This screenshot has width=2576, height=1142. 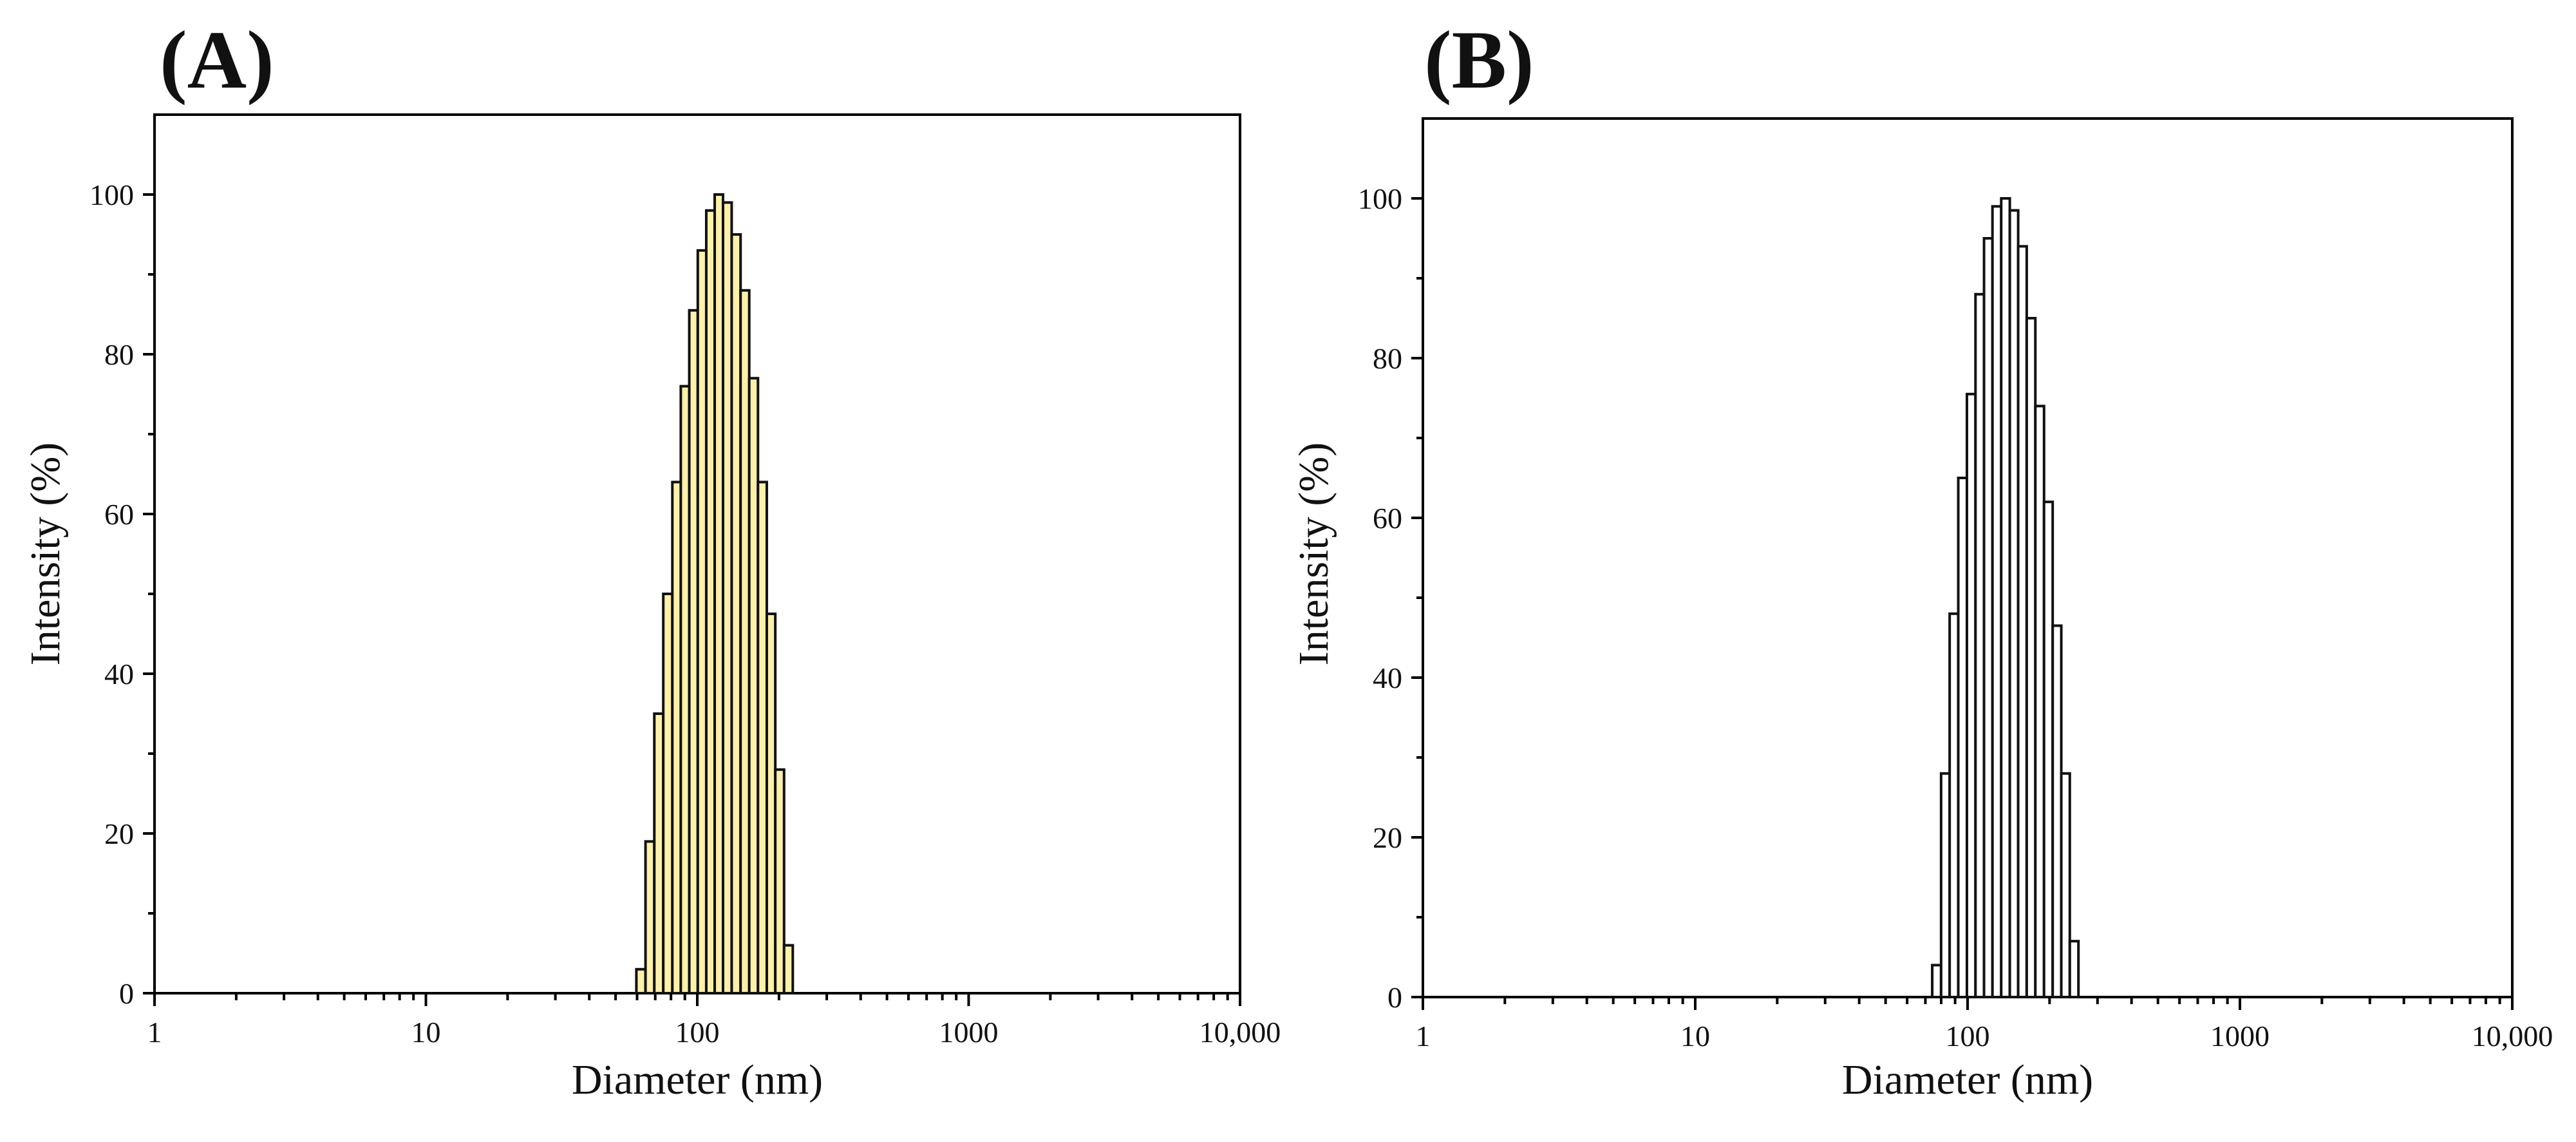 I want to click on x-tick-label-a: 100, so click(x=697, y=1032).